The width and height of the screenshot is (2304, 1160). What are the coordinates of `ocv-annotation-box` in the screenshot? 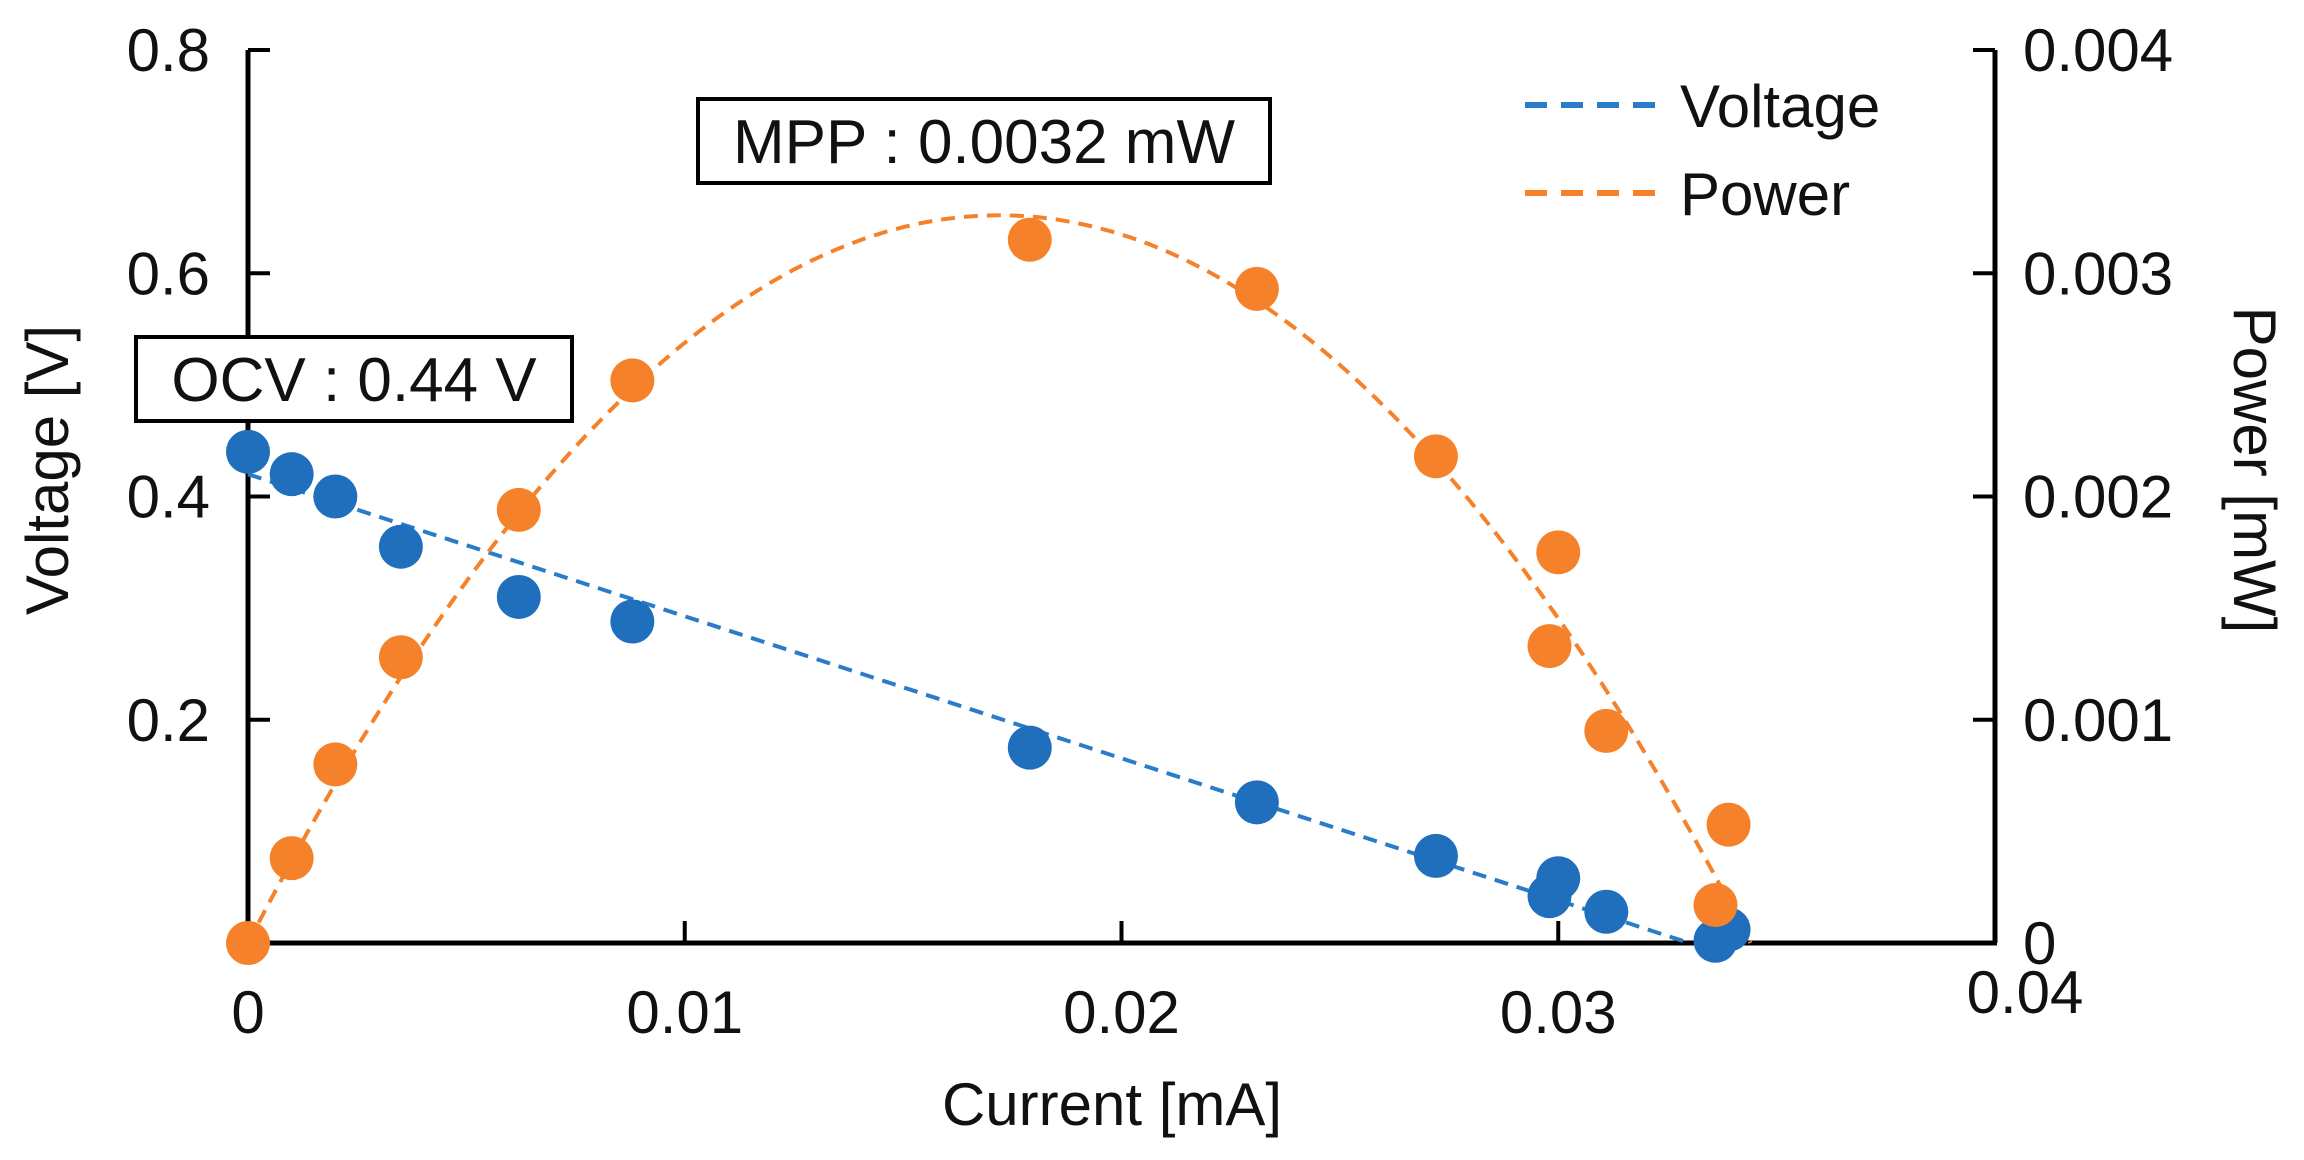 It's located at (354, 379).